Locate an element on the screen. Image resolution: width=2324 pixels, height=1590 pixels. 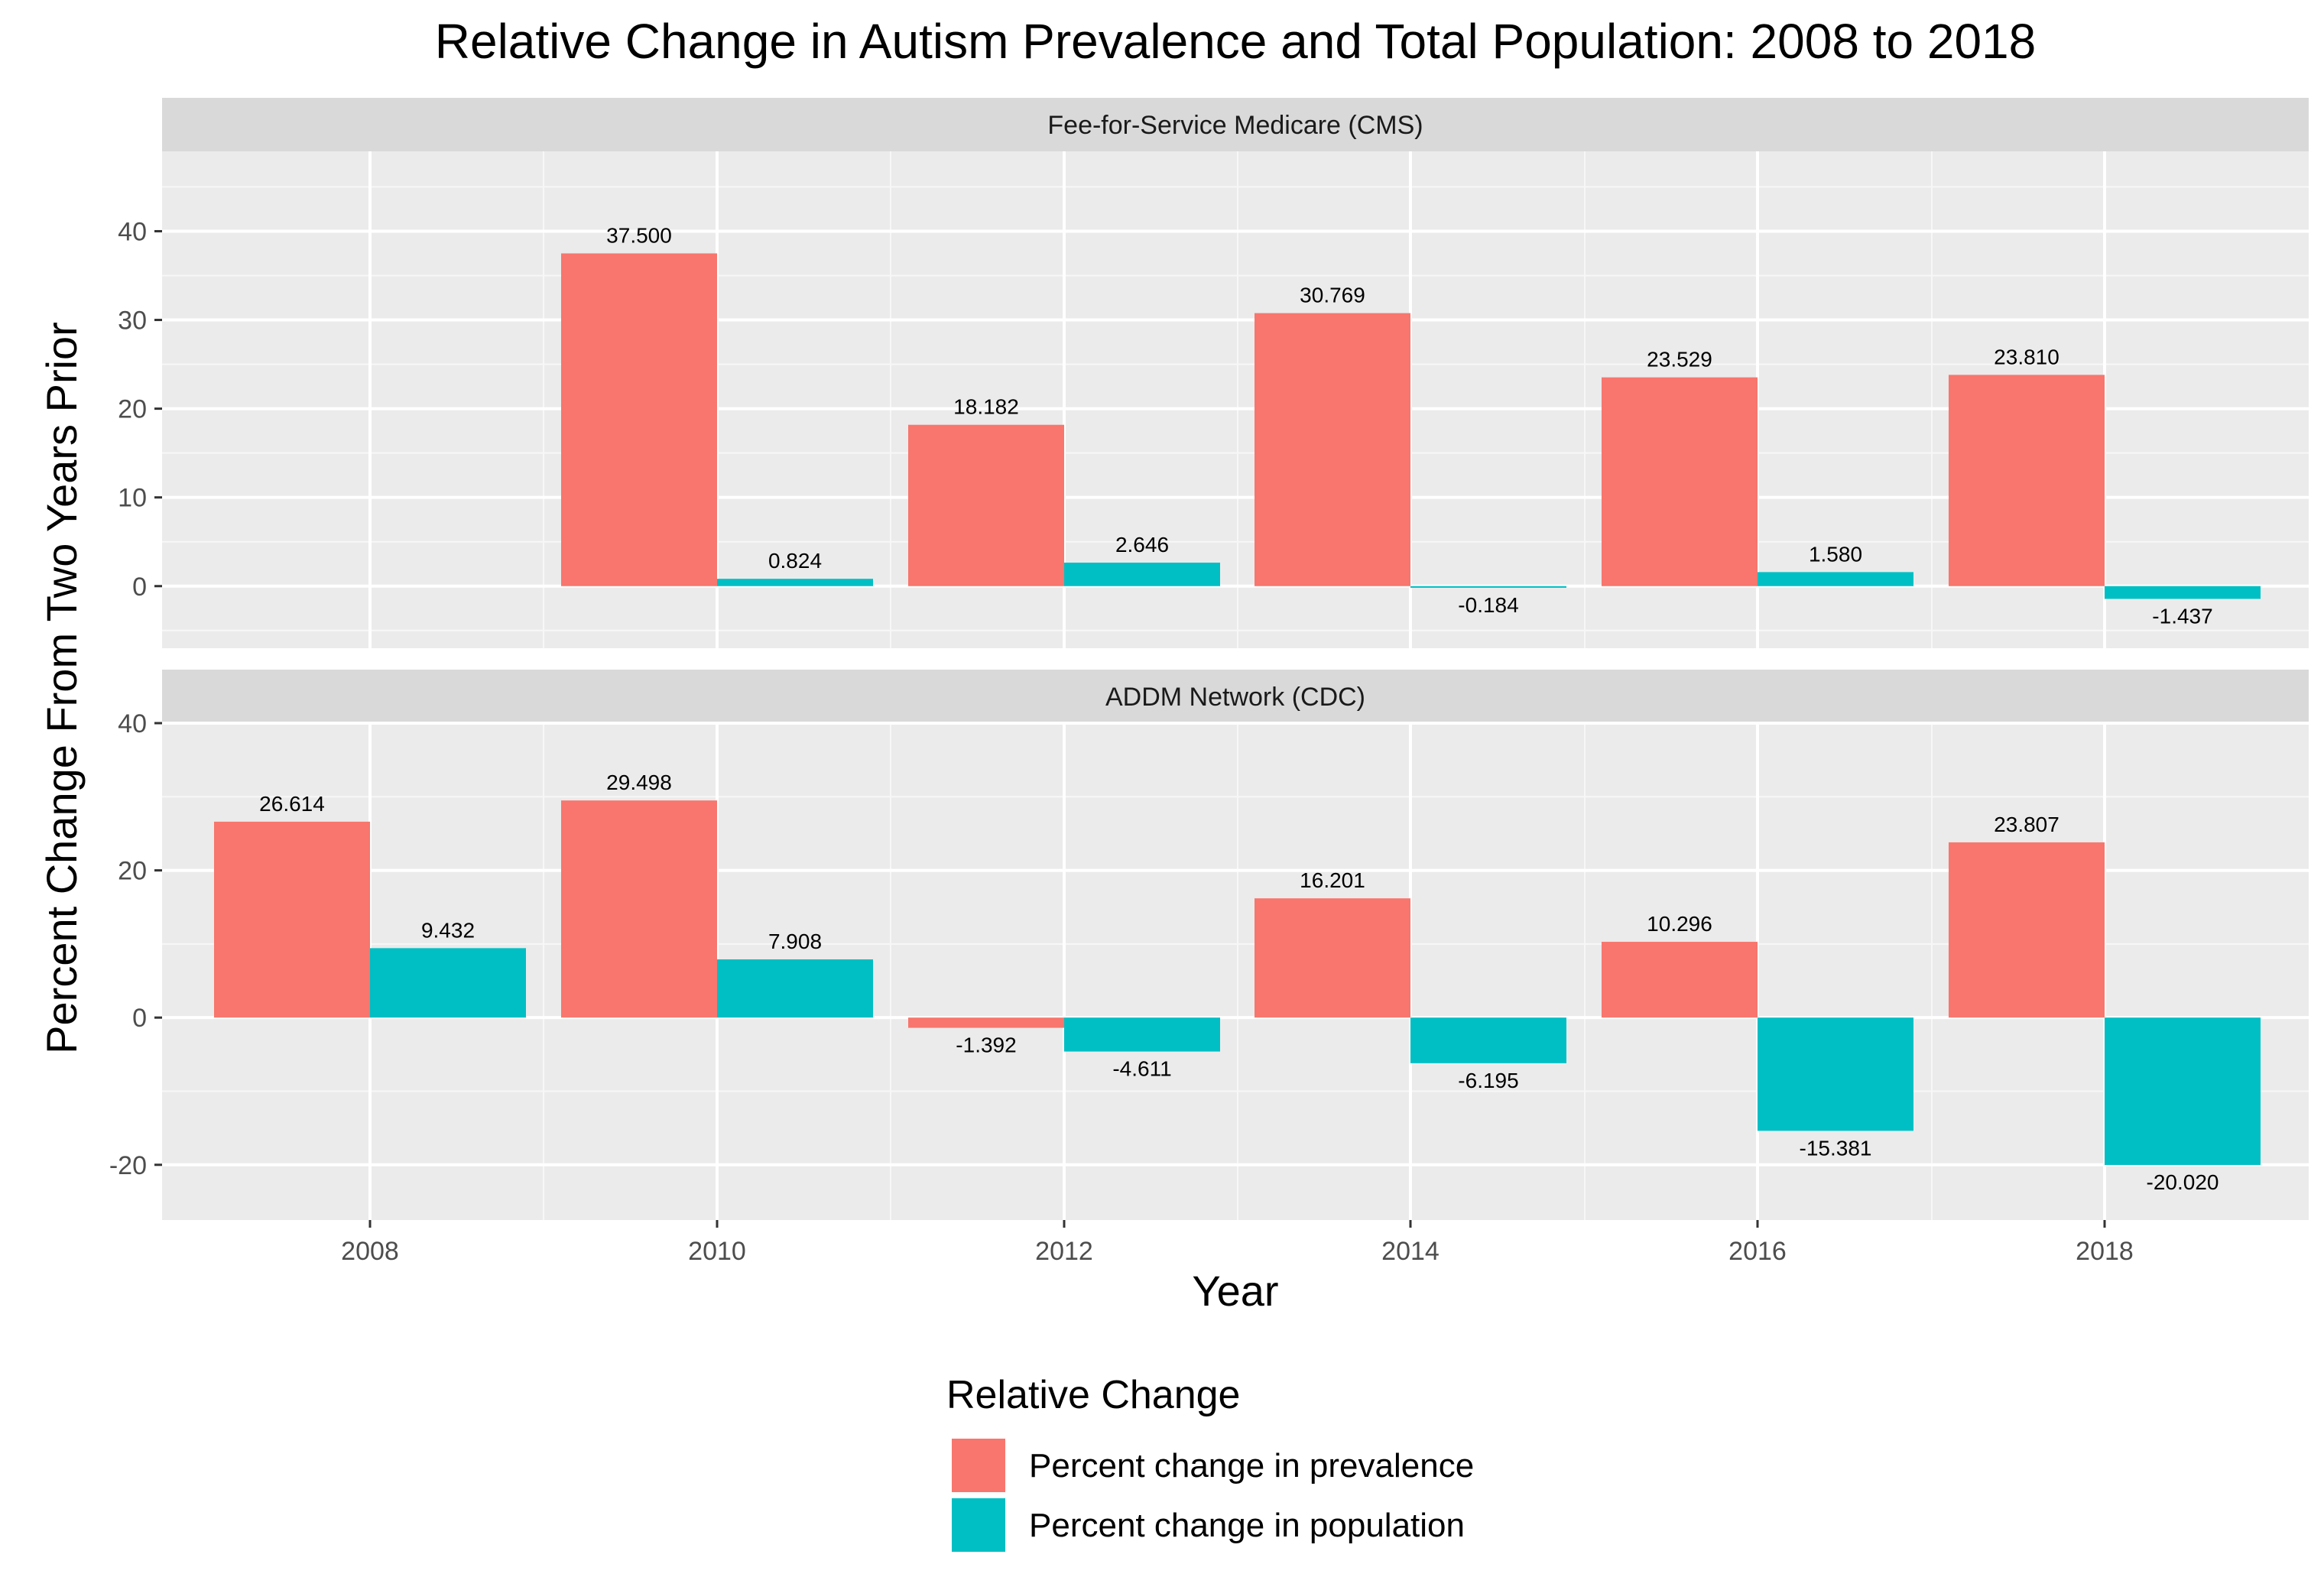
data-label-prevalence-2016: 10.296 is located at coordinates (1680, 924).